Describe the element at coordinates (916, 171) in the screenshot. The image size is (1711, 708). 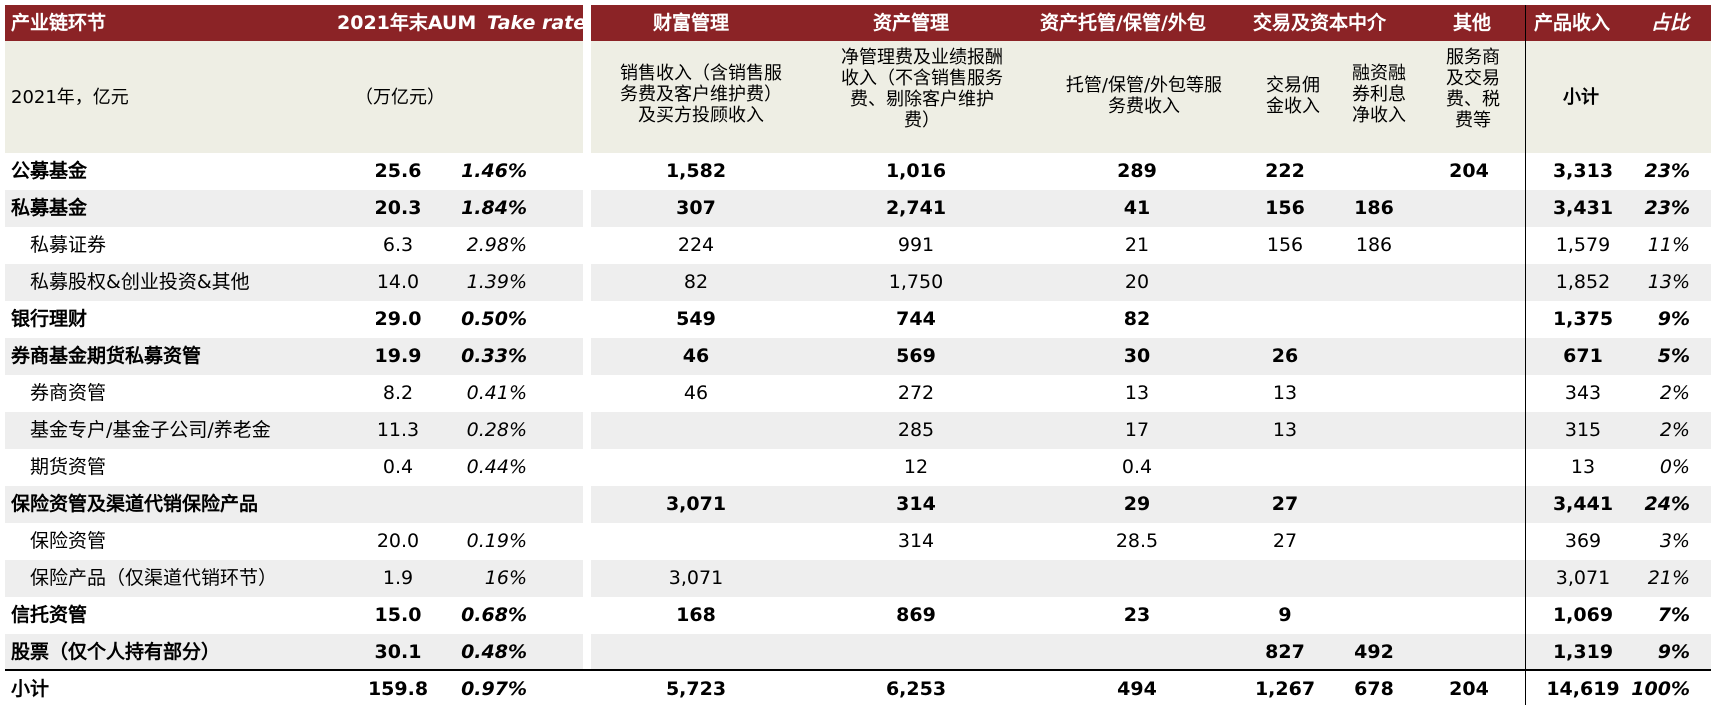
I see `cell-asset: 1,016` at that location.